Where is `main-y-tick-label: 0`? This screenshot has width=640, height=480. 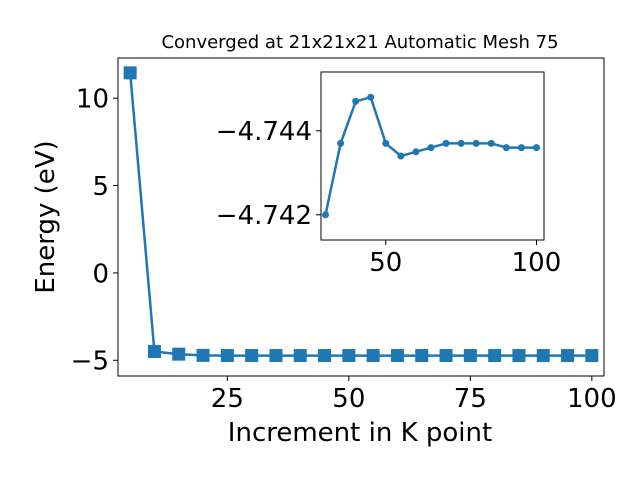
main-y-tick-label: 0 is located at coordinates (100, 274).